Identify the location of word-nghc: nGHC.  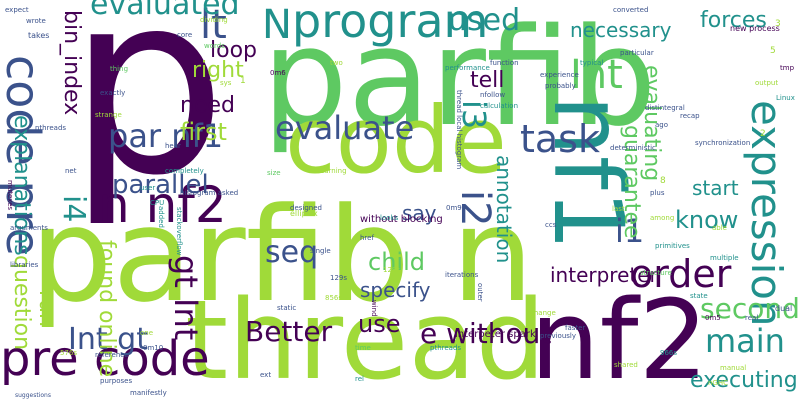
(718, 383).